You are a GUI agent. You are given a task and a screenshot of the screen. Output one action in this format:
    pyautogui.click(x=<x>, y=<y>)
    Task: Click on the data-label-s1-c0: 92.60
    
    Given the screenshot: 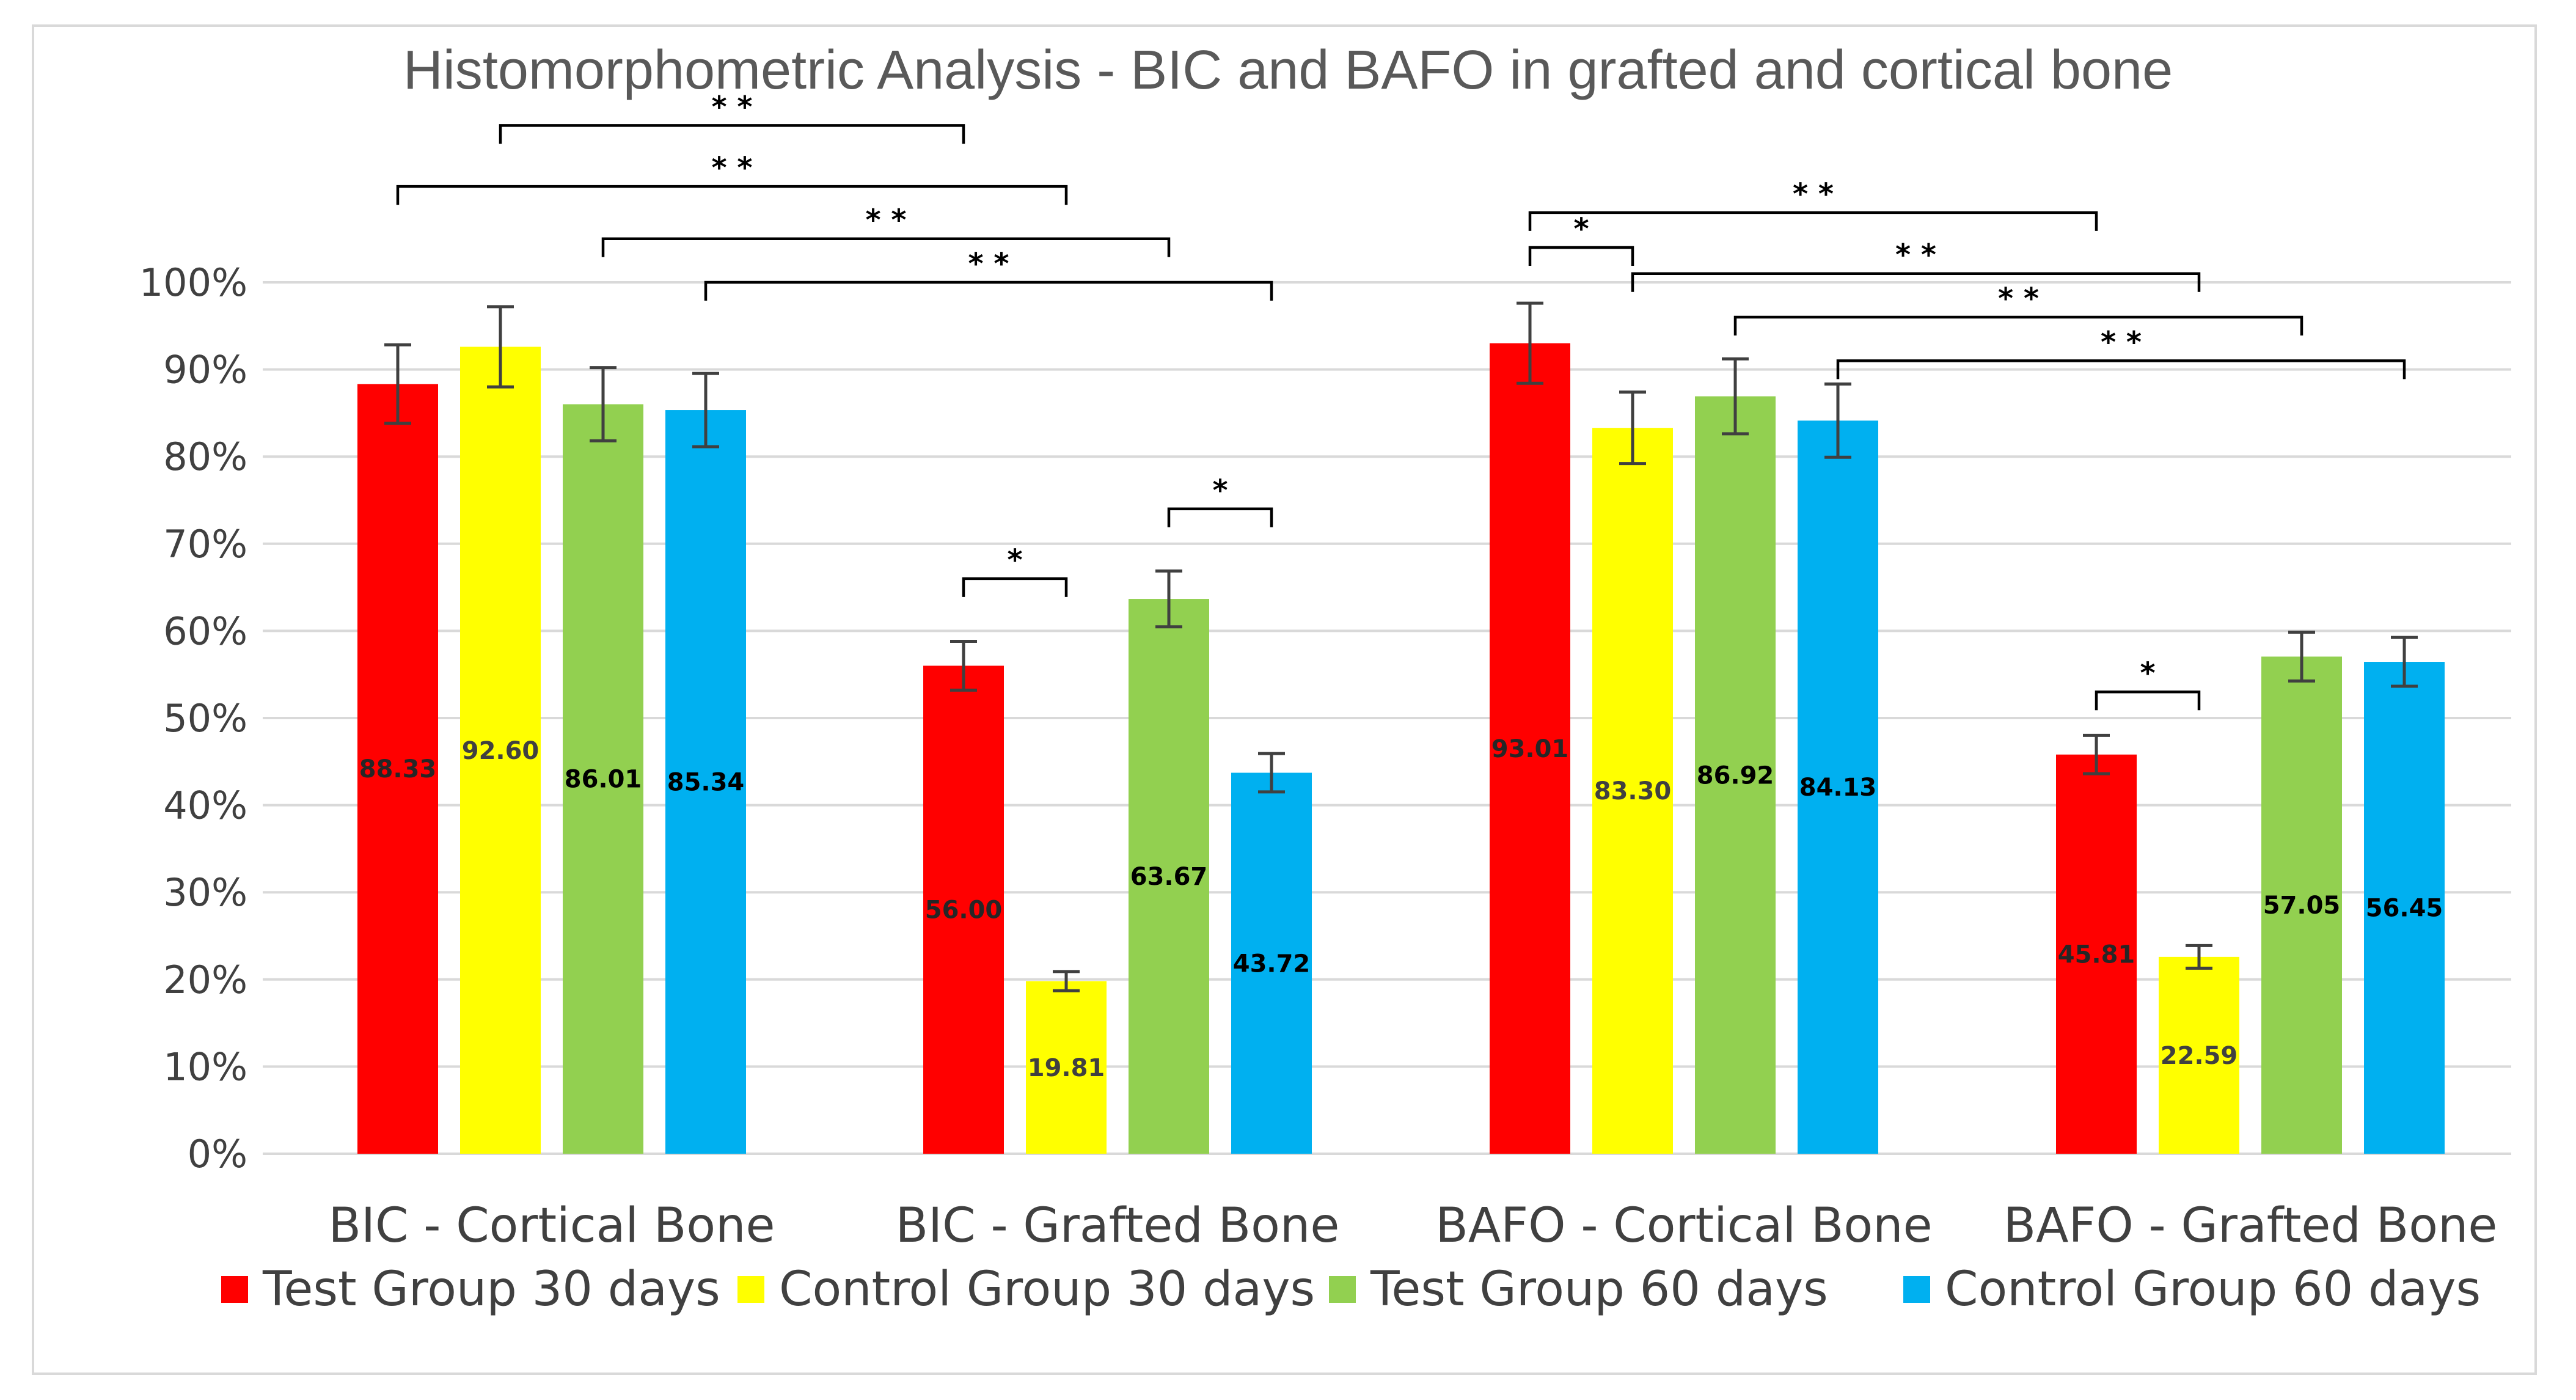 What is the action you would take?
    pyautogui.click(x=501, y=751)
    